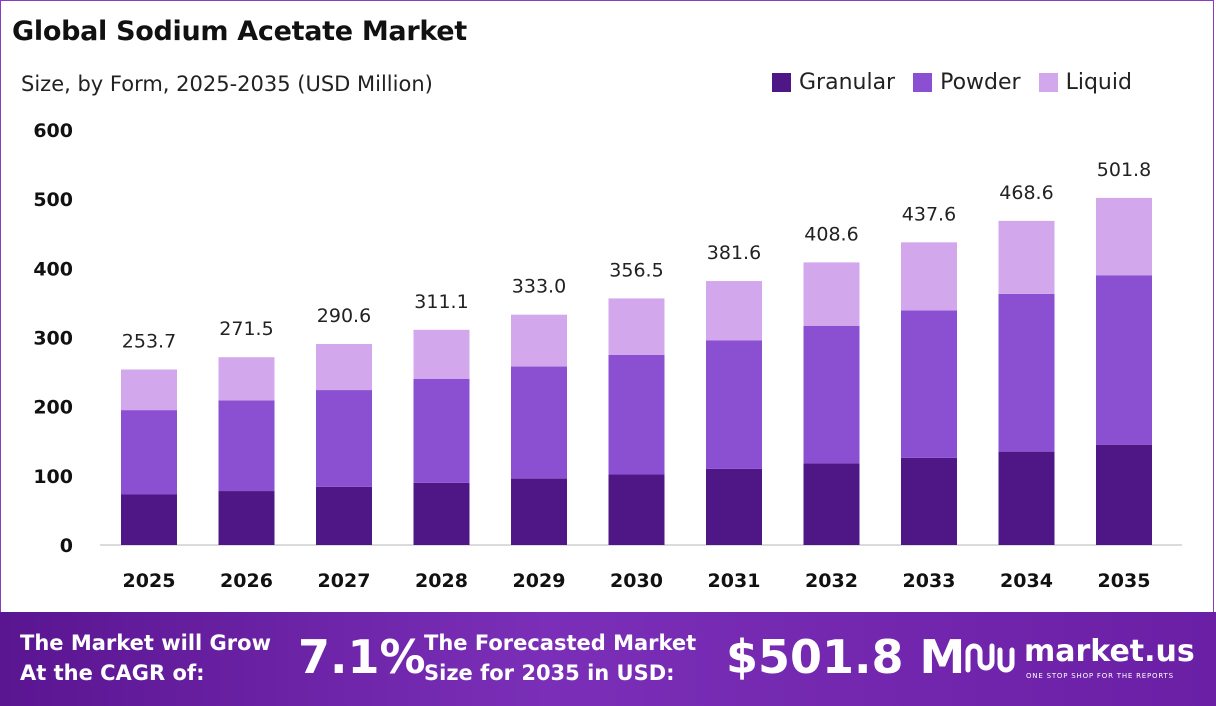 This screenshot has height=706, width=1216. Describe the element at coordinates (929, 276) in the screenshot. I see `bar-segment-liquid-2033` at that location.